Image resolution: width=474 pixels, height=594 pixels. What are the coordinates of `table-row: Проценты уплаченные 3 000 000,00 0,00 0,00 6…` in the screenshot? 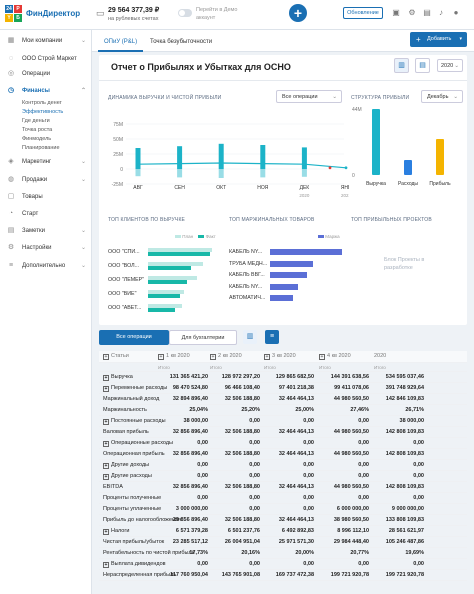 It's located at (283, 509).